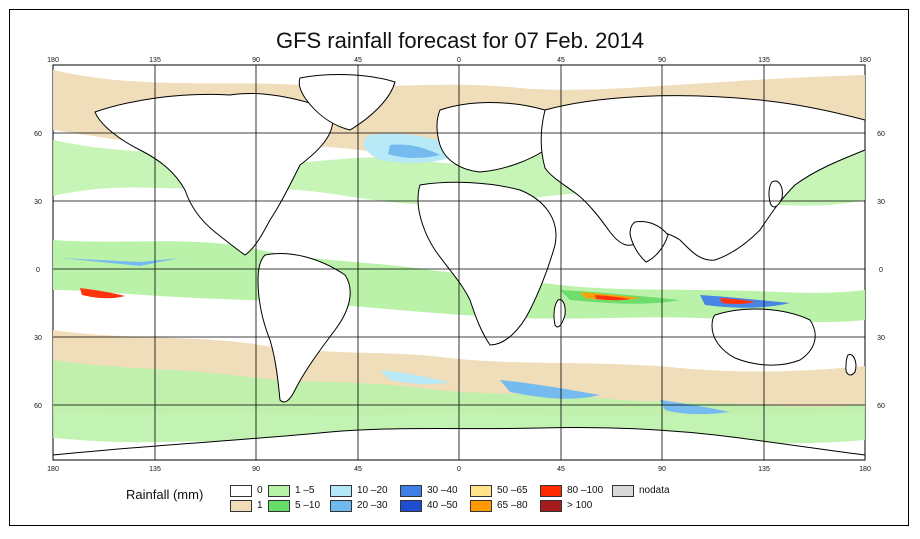 Image resolution: width=920 pixels, height=539 pixels. Describe the element at coordinates (214, 174) in the screenshot. I see `landmass-north-america` at that location.